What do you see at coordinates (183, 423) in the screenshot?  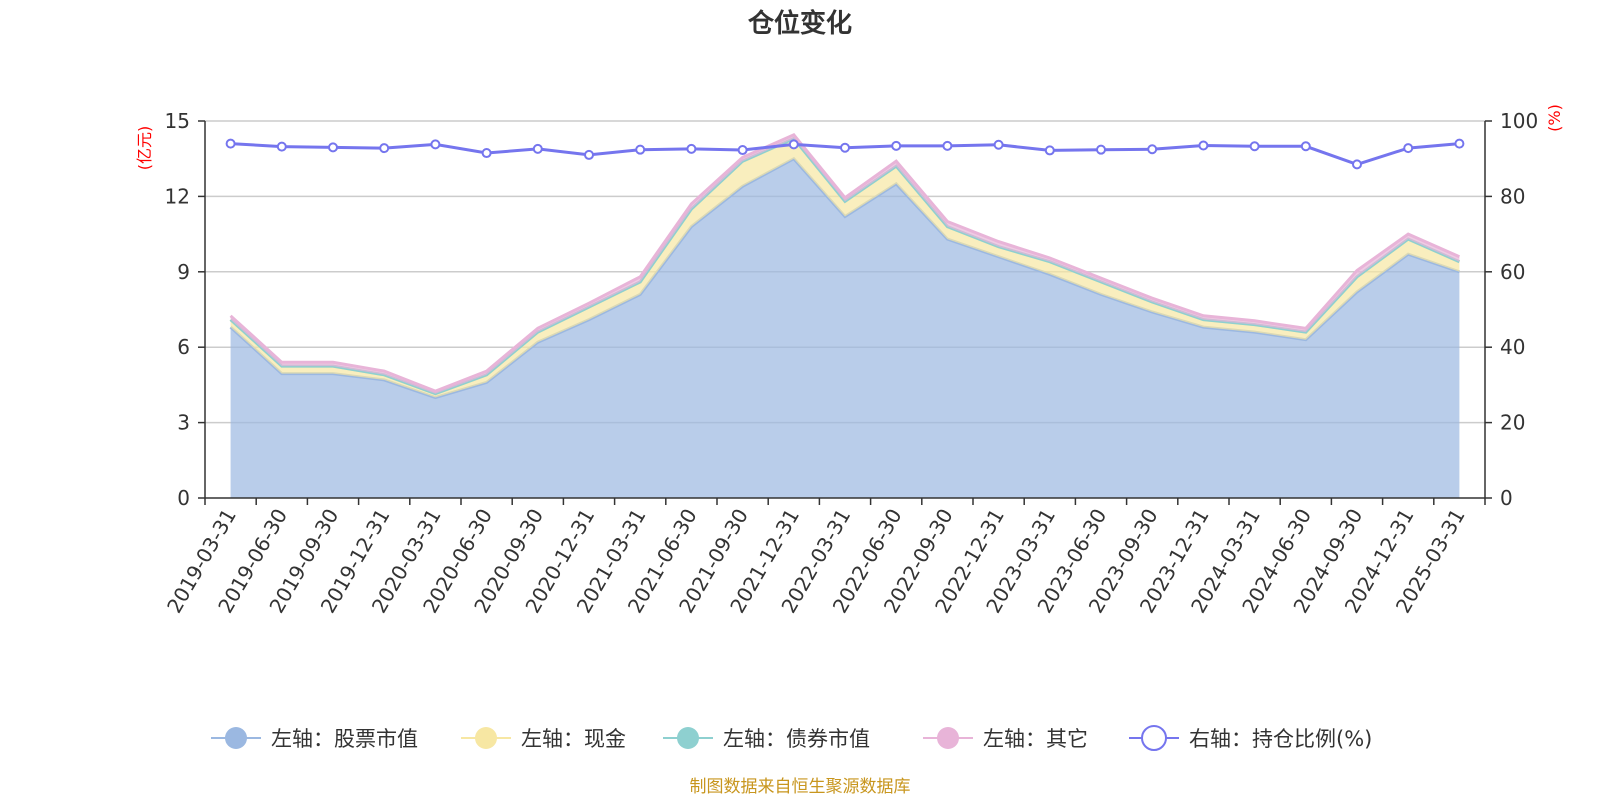 I see `y-left-tick-label: 3` at bounding box center [183, 423].